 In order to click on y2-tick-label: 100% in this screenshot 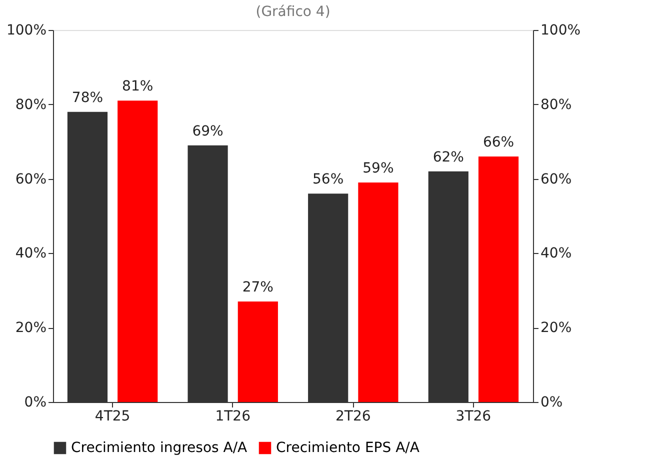, I will do `click(560, 30)`.